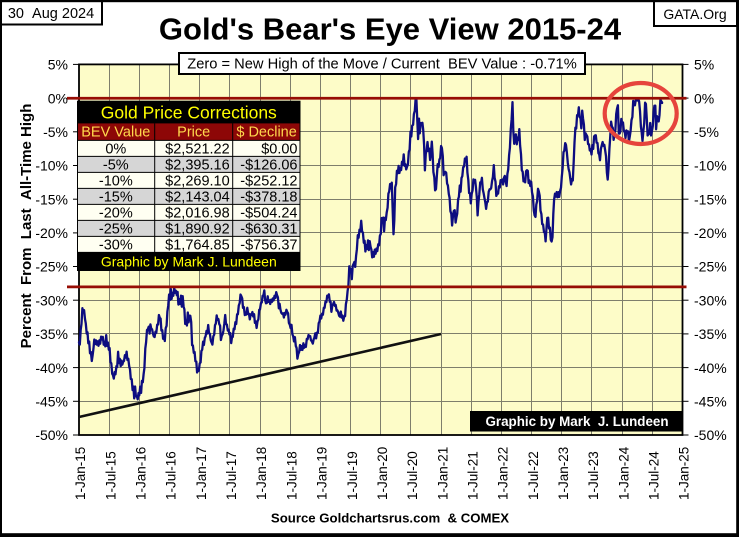 Image resolution: width=739 pixels, height=537 pixels. Describe the element at coordinates (197, 213) in the screenshot. I see `svg-text: $2,016.98` at that location.